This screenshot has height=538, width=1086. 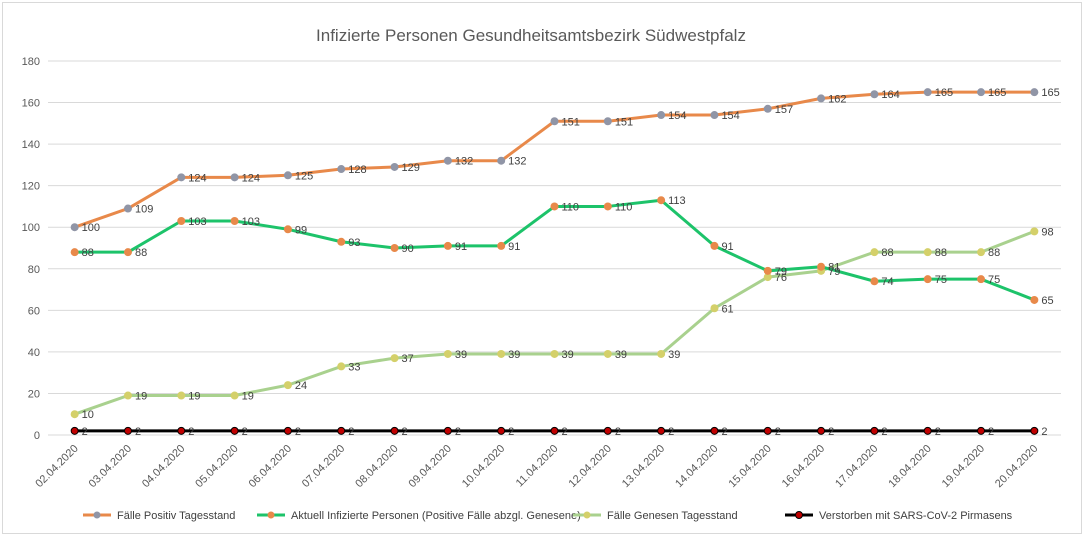 What do you see at coordinates (672, 516) in the screenshot?
I see `legend-label: Fälle Genesen Tagesstand` at bounding box center [672, 516].